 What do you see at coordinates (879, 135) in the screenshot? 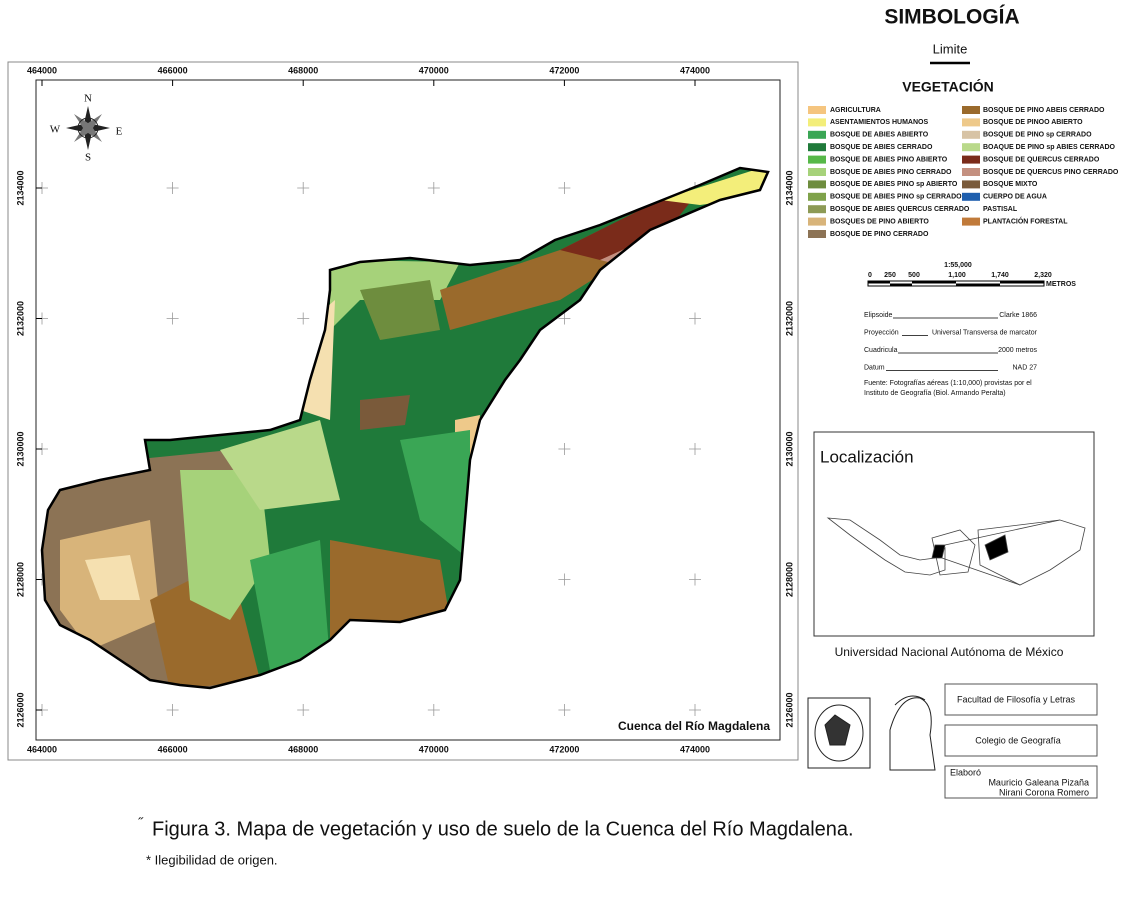
I see `legend-label: BOSQUE DE ABIES ABIERTO` at bounding box center [879, 135].